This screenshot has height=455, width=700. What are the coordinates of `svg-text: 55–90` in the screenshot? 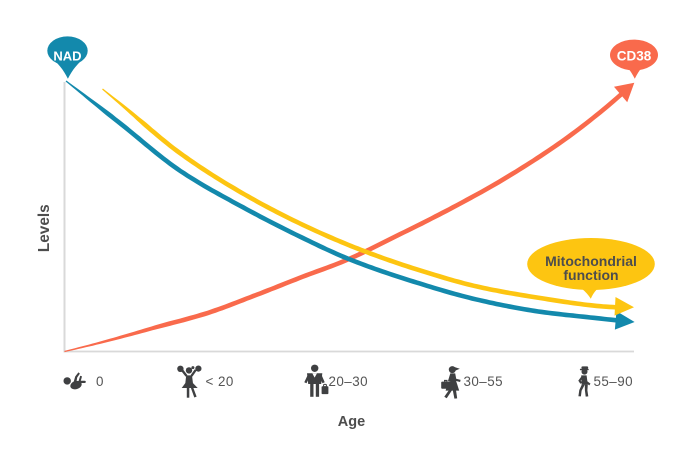 It's located at (614, 381).